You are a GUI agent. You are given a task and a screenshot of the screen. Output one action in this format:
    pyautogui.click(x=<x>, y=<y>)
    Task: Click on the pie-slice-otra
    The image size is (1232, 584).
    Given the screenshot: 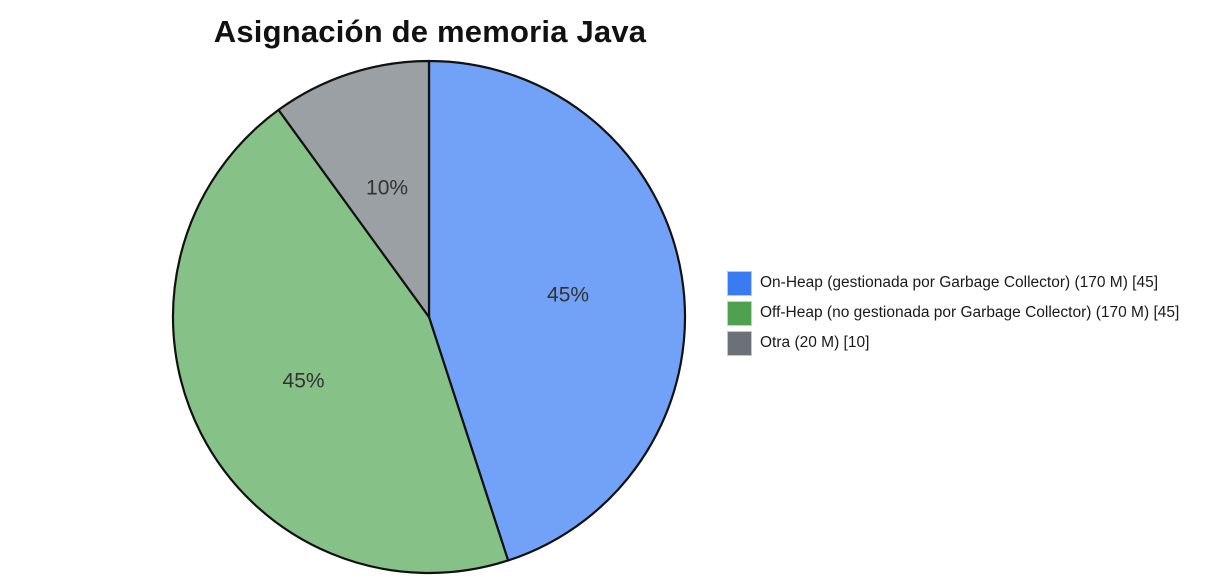 What is the action you would take?
    pyautogui.click(x=354, y=189)
    